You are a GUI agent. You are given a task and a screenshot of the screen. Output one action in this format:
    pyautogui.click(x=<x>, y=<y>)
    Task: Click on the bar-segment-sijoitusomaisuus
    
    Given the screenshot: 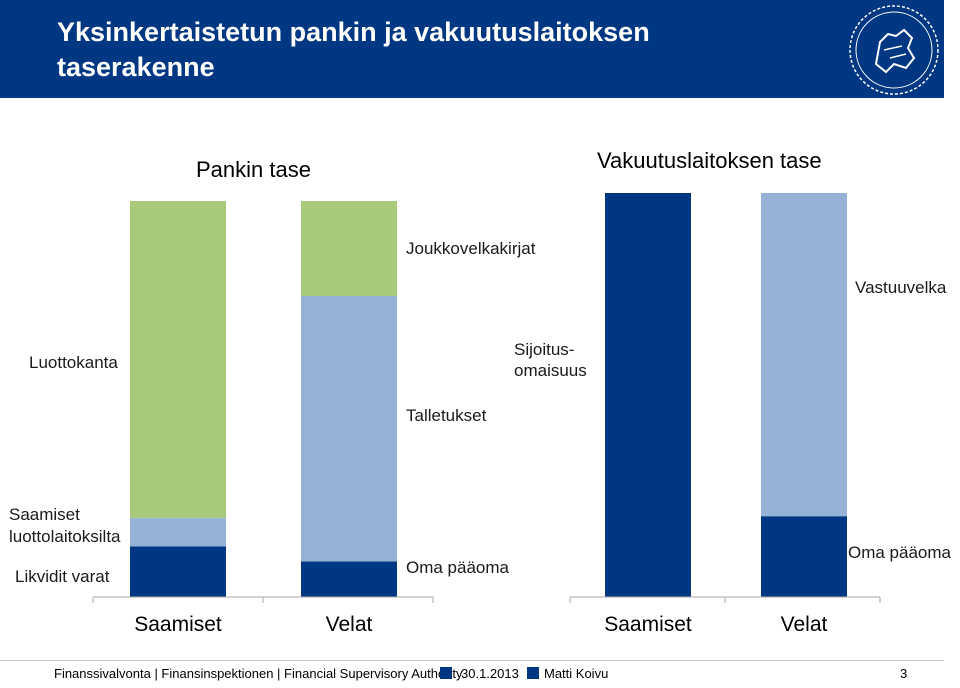 What is the action you would take?
    pyautogui.click(x=648, y=395)
    